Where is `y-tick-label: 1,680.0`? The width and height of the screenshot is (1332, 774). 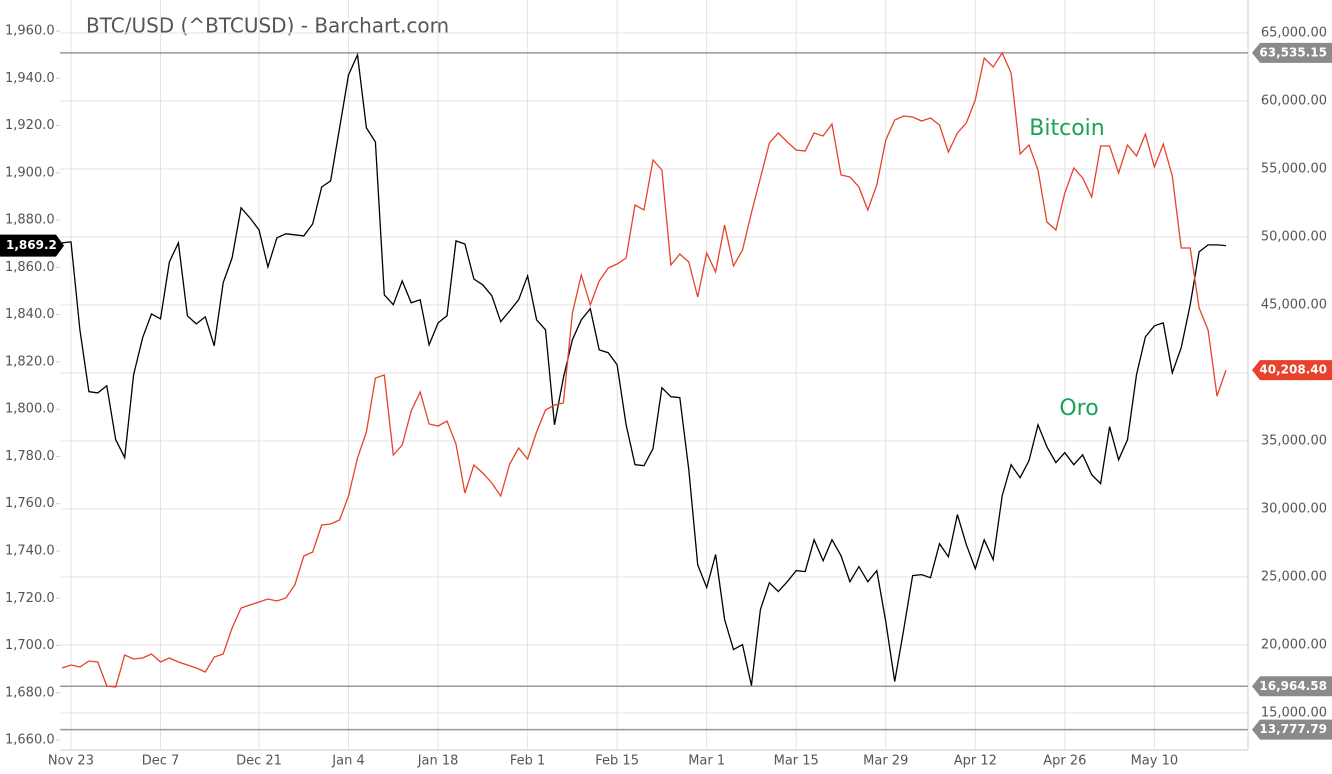 y-tick-label: 1,680.0 is located at coordinates (30, 692).